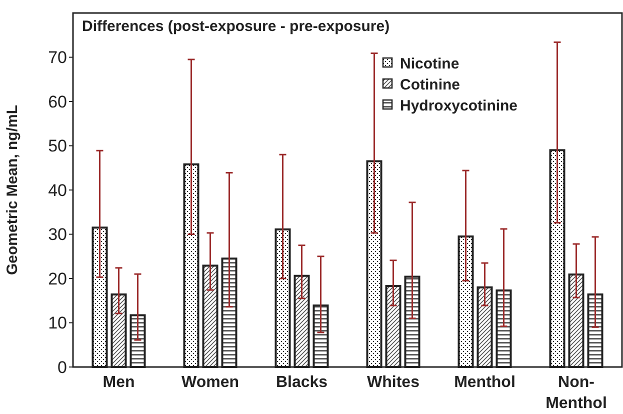 This screenshot has width=623, height=414. Describe the element at coordinates (236, 26) in the screenshot. I see `chart-title: Differences (post-exposure - pre-exposure)` at that location.